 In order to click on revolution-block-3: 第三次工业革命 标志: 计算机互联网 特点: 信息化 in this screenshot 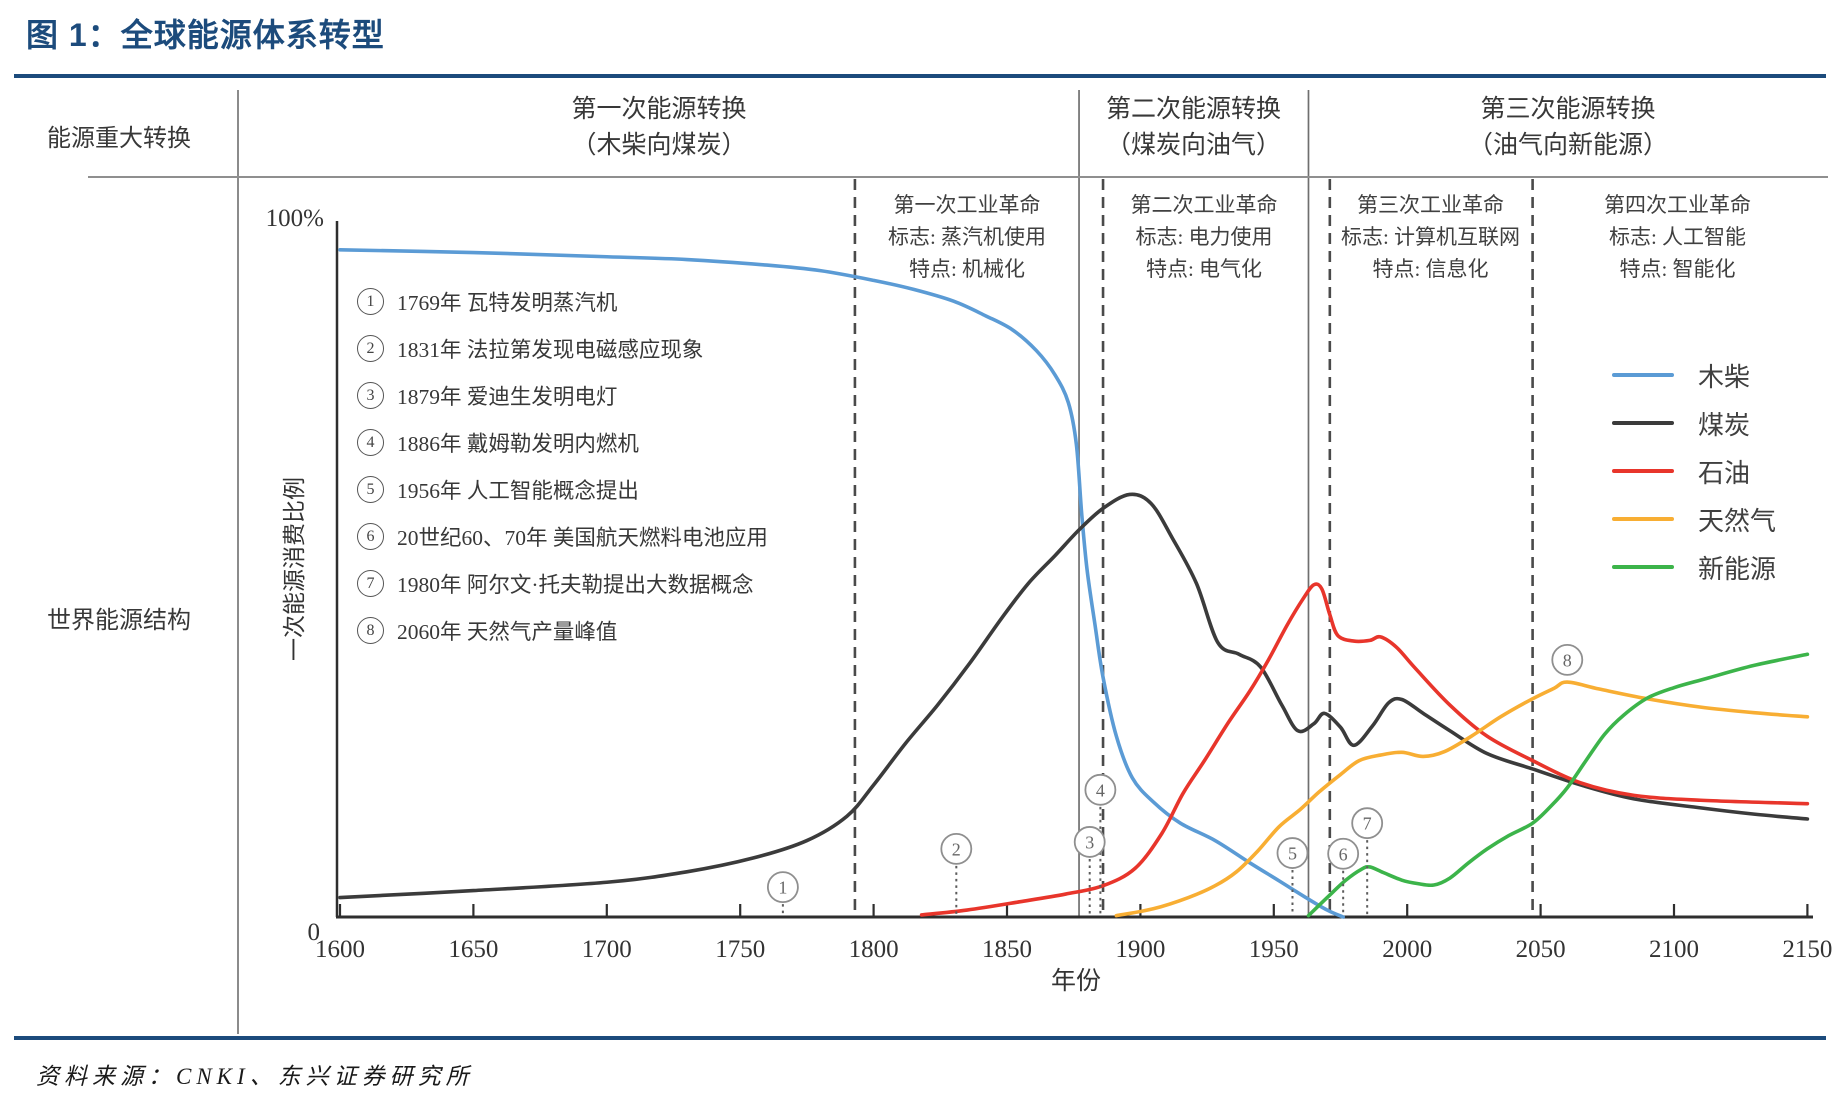, I will do `click(1430, 237)`.